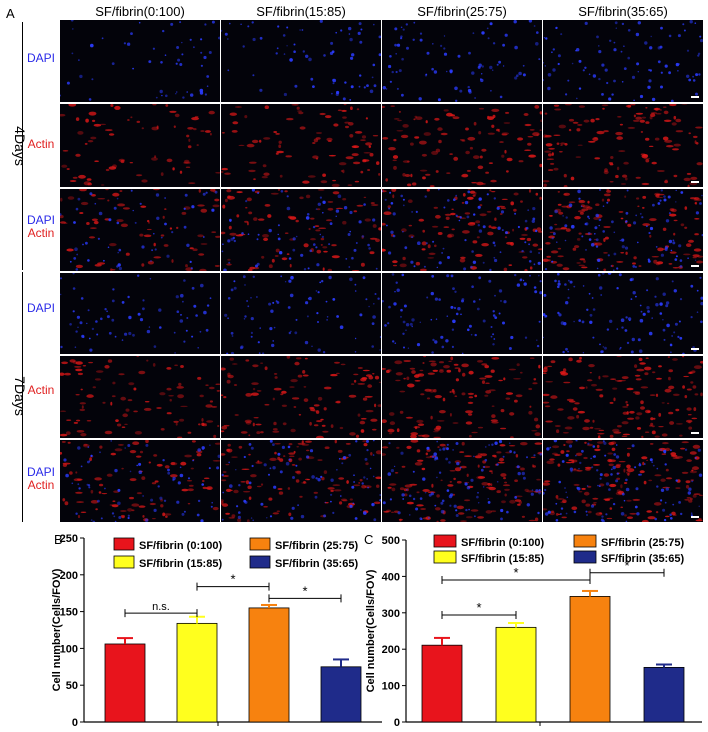 The image size is (708, 732). I want to click on row-label-7d-actin: Actin, so click(41, 390).